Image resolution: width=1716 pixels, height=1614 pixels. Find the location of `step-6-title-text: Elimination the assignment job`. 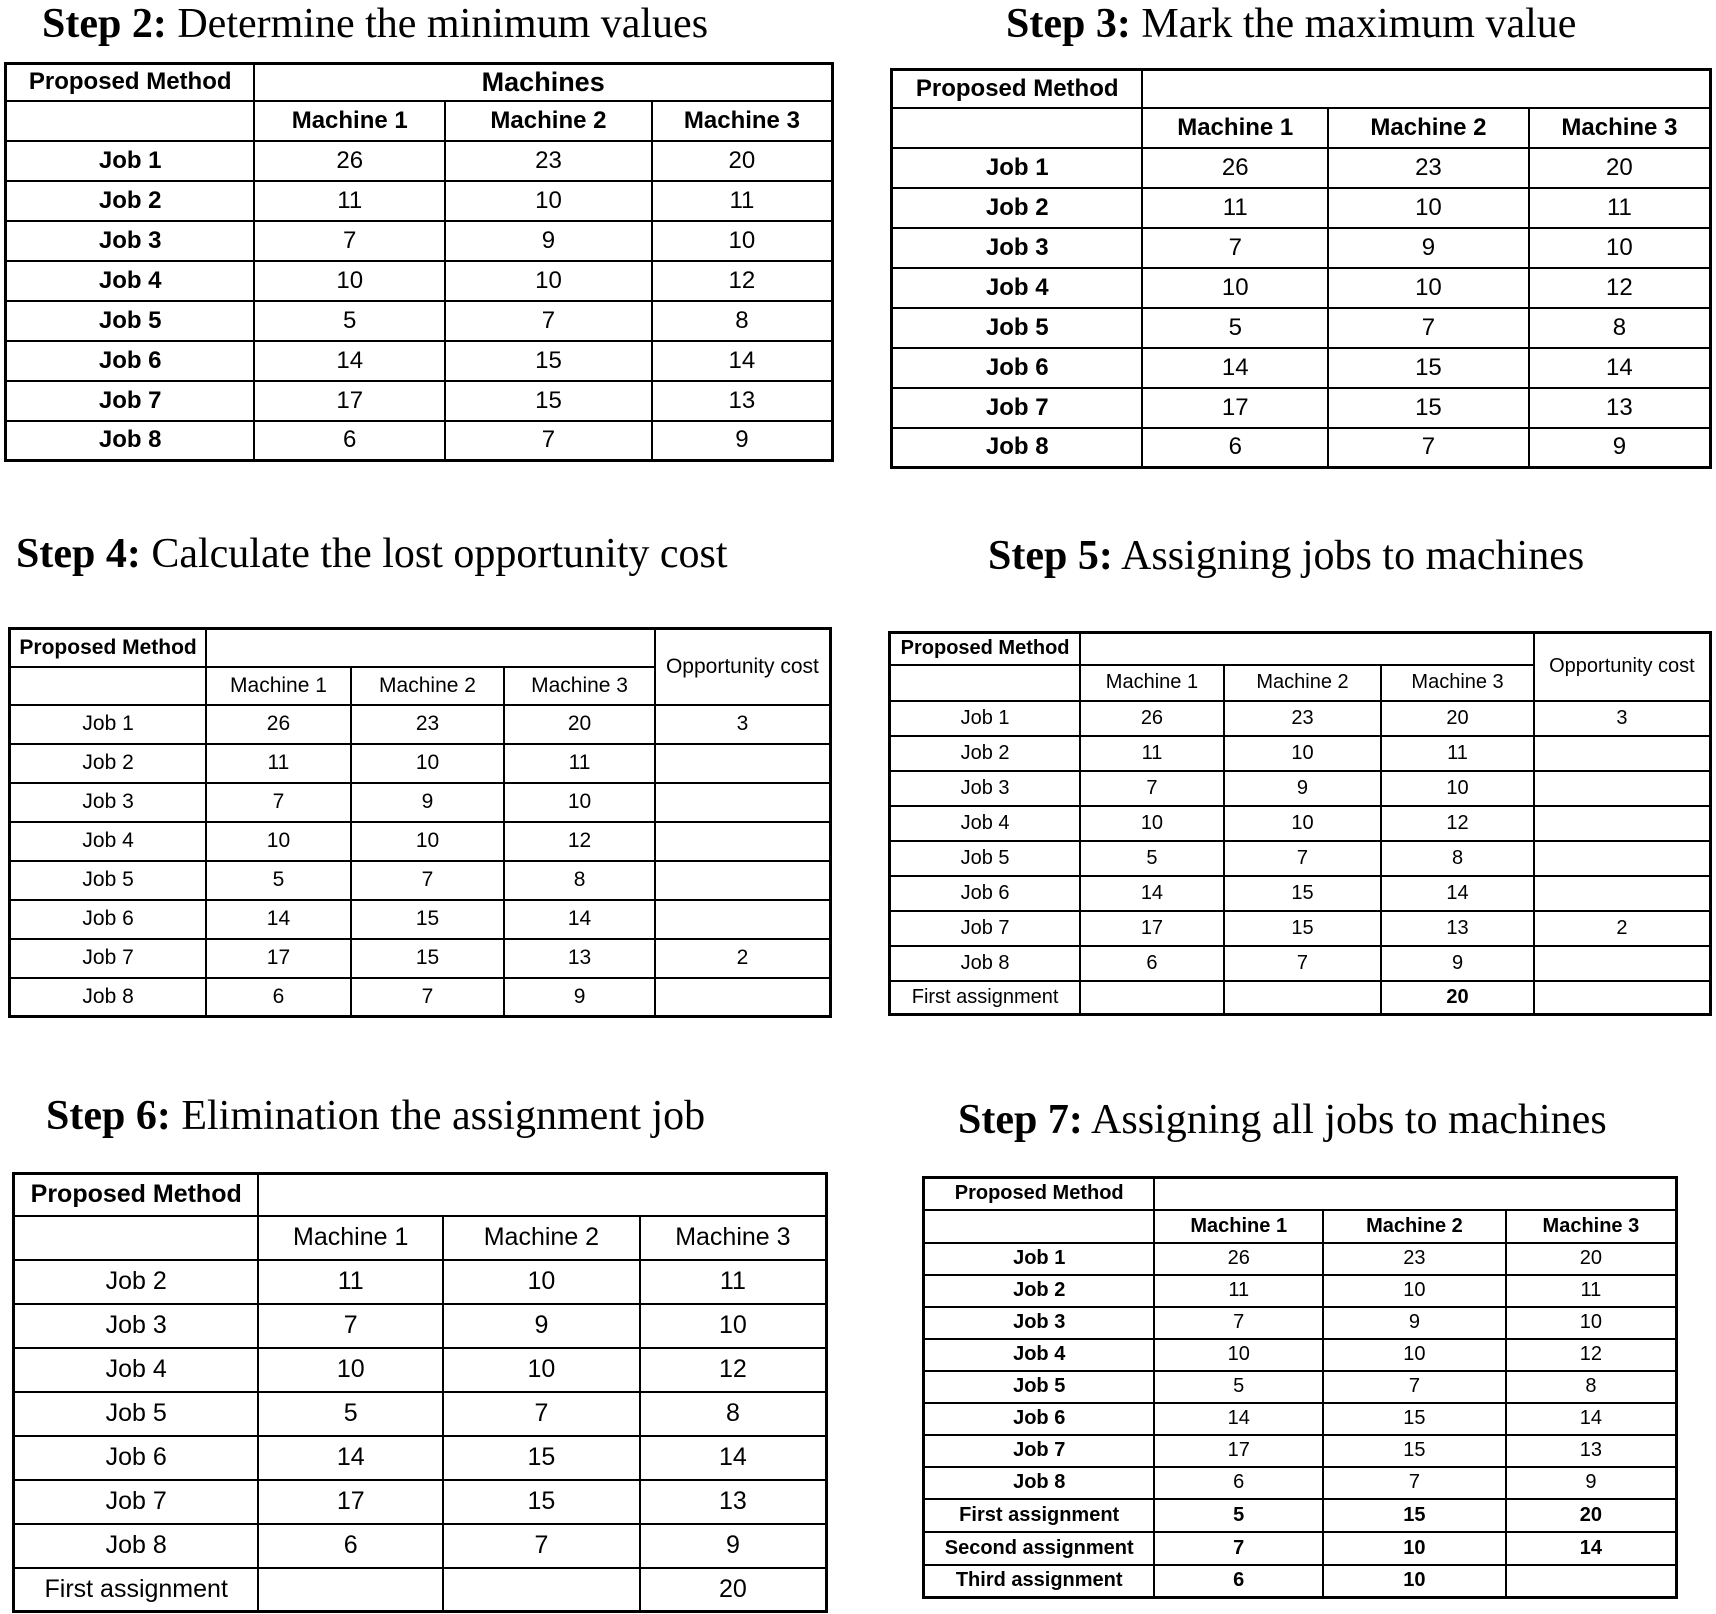

step-6-title-text: Elimination the assignment job is located at coordinates (443, 1116).